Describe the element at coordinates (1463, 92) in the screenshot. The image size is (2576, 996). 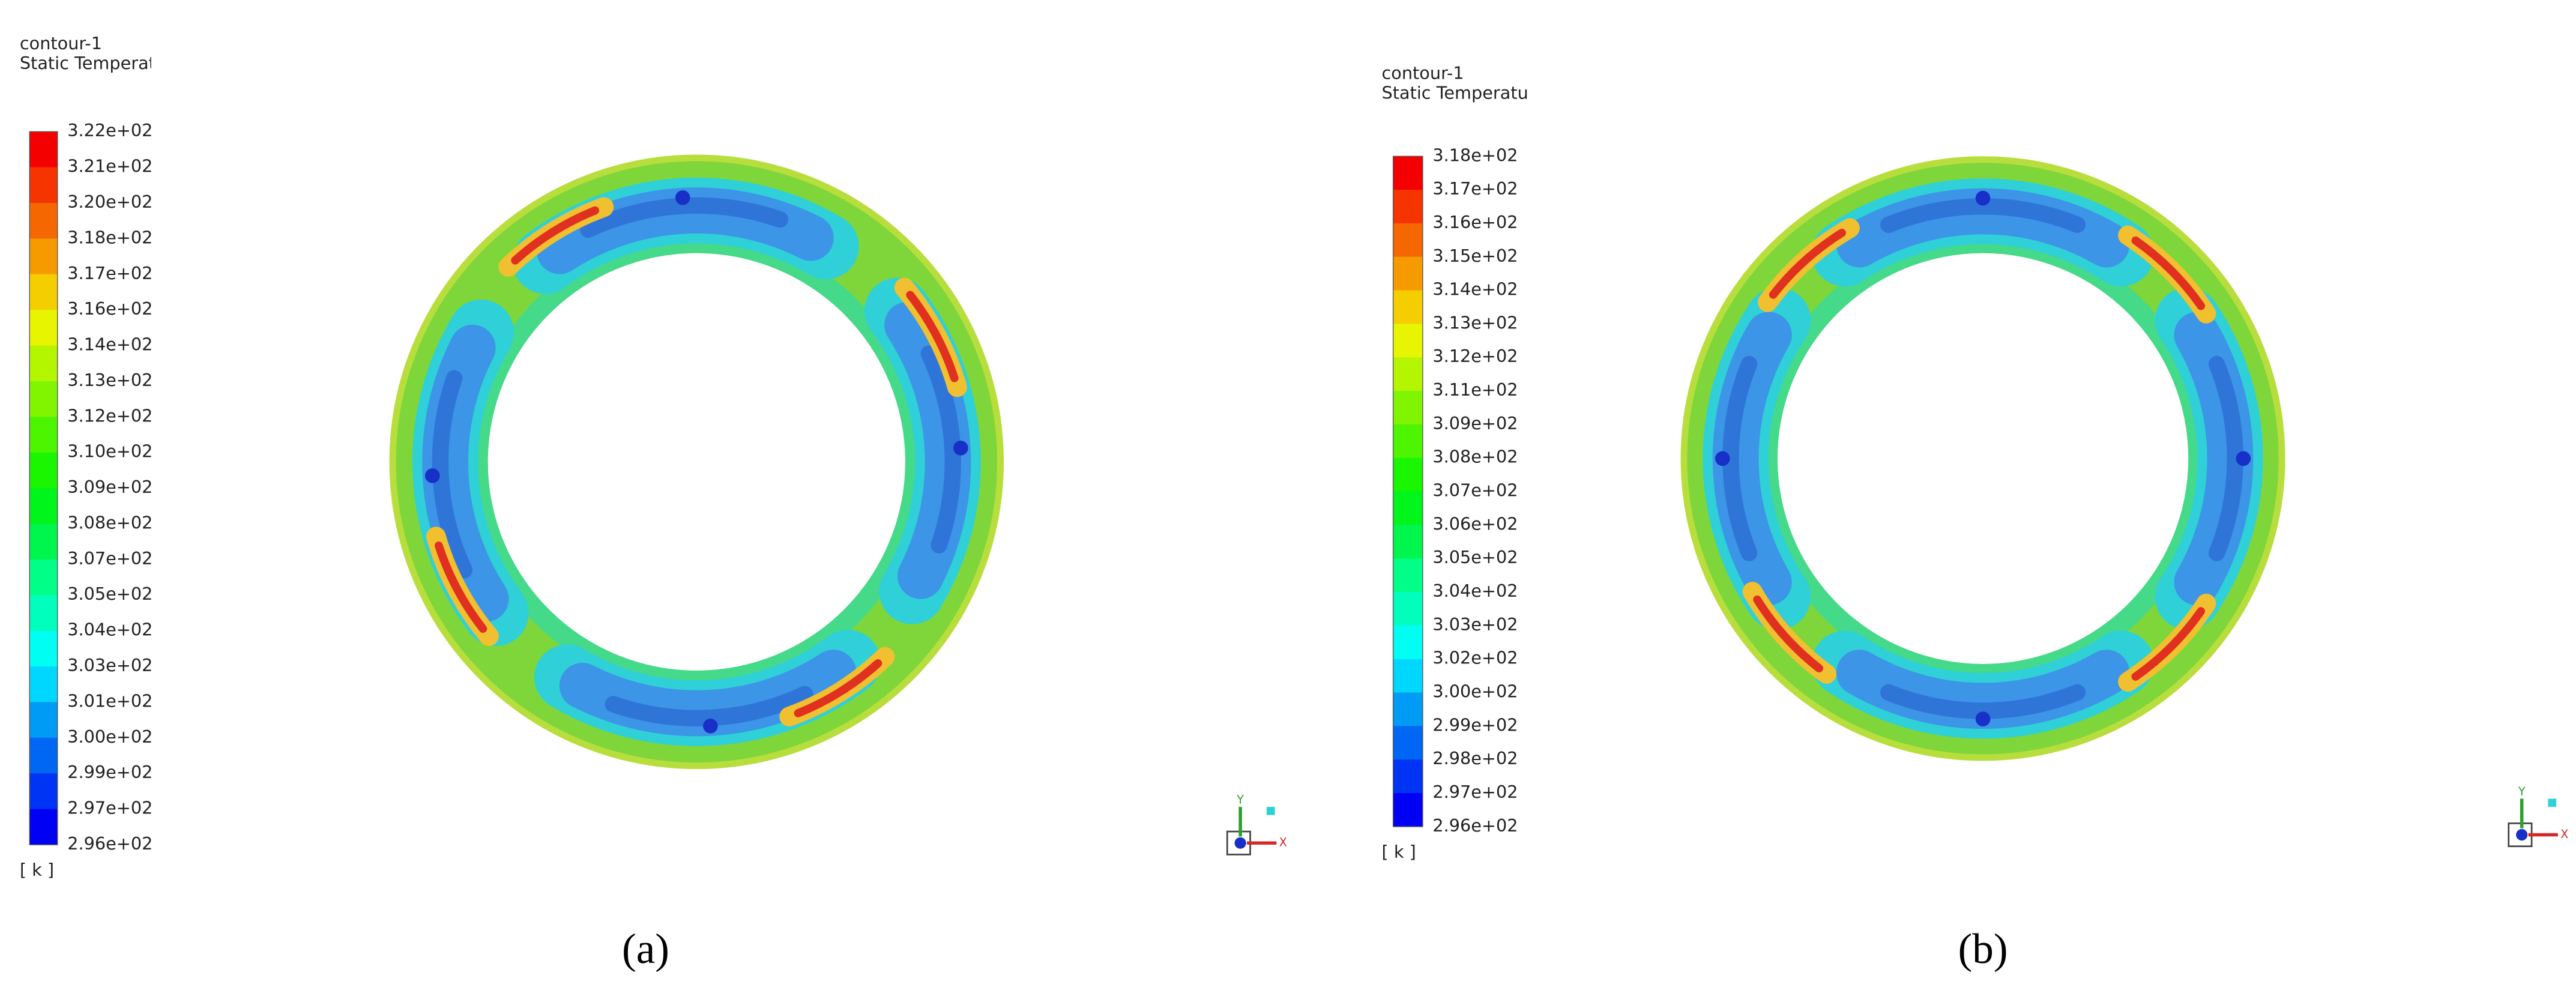
I see `legend-variable: Static Temperature` at that location.